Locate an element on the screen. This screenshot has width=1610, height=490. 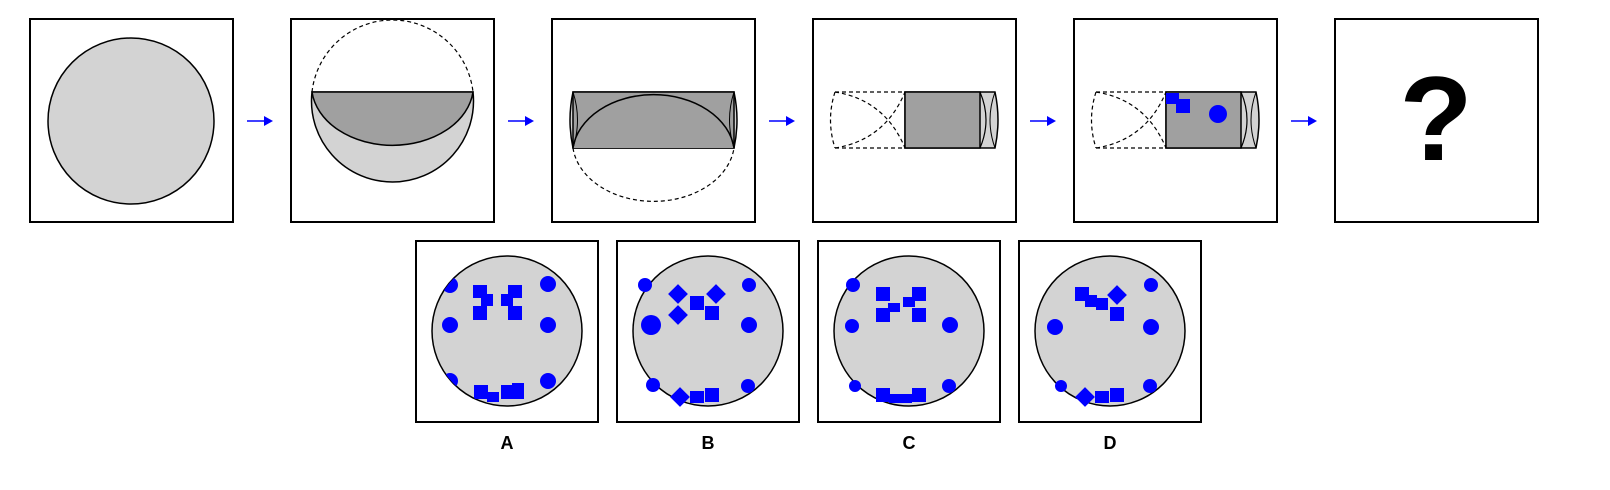
step-4-panel is located at coordinates (914, 120).